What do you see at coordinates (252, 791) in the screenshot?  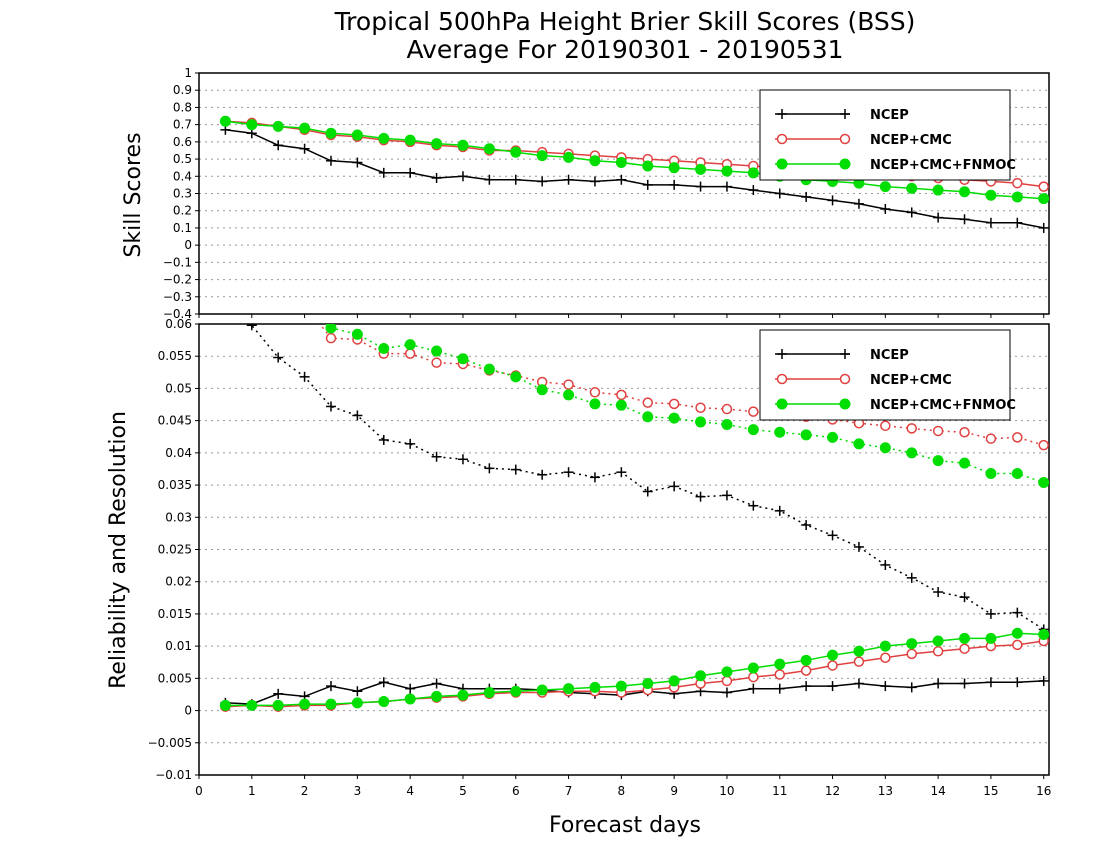 I see `x-tick-label: 1` at bounding box center [252, 791].